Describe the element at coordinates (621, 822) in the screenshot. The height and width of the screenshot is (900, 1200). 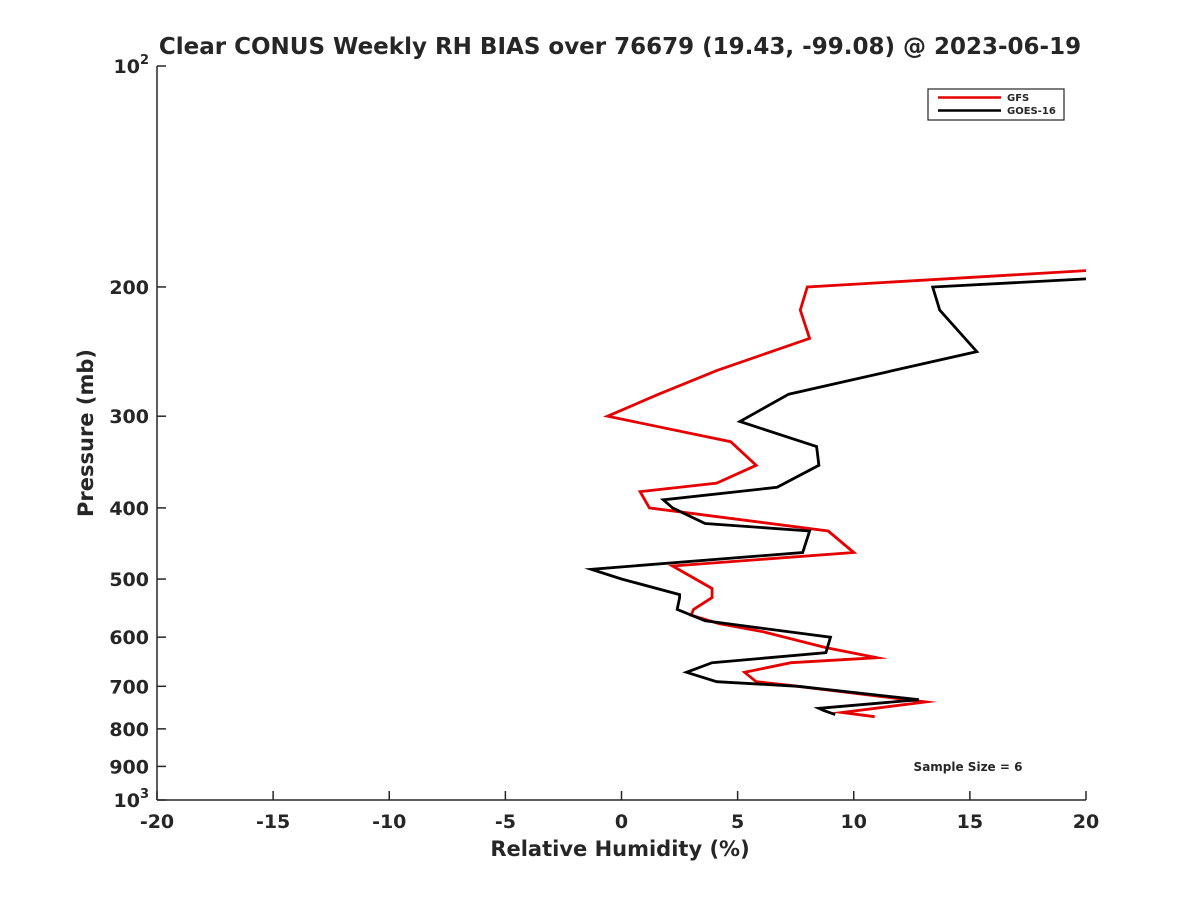
I see `x-tick-label: 0` at that location.